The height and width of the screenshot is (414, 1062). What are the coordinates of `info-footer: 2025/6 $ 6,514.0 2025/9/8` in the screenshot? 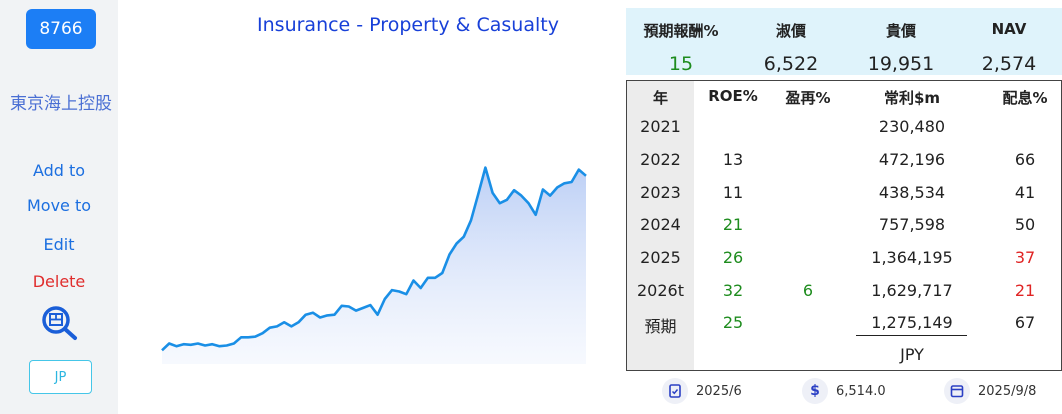 It's located at (844, 391).